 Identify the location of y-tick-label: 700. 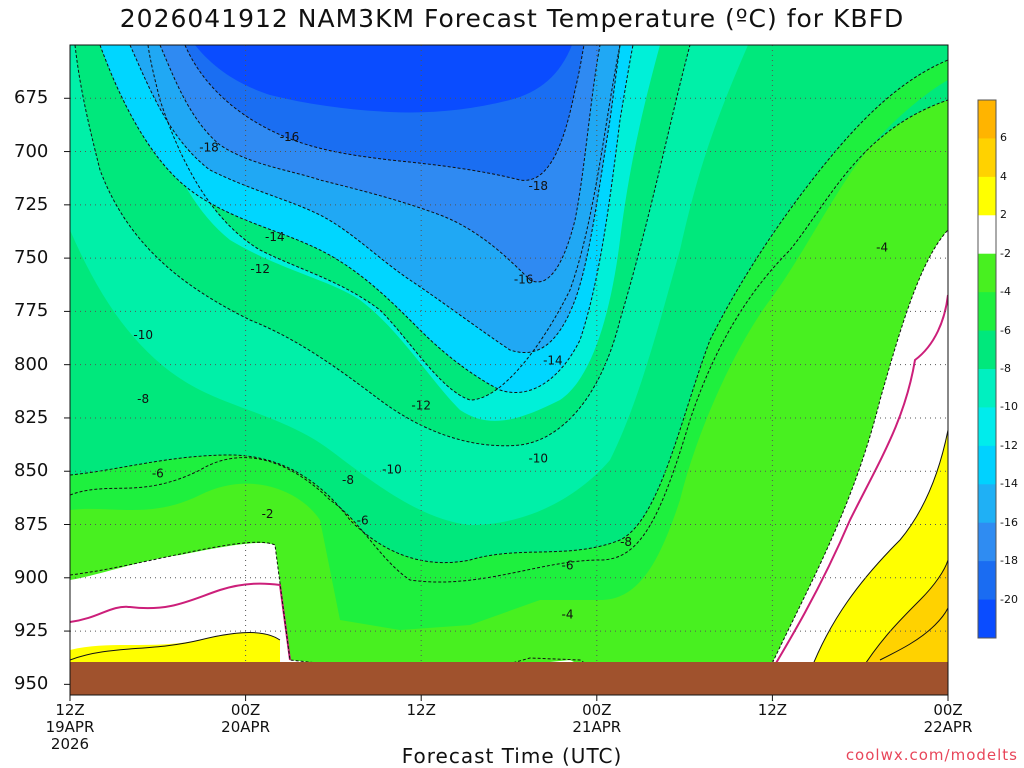
(31, 151).